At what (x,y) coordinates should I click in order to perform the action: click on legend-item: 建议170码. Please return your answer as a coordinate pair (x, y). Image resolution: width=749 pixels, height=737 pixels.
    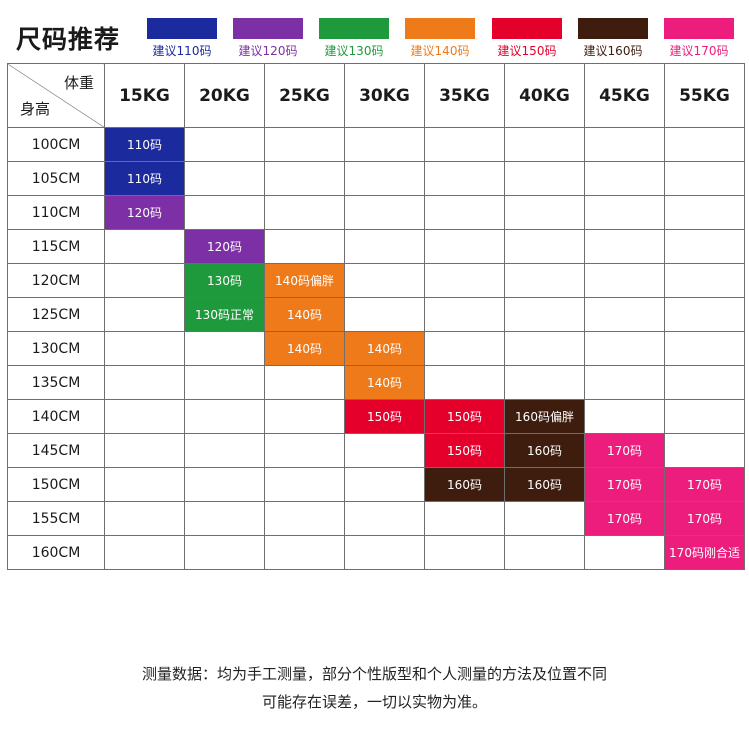
    Looking at the image, I should click on (700, 38).